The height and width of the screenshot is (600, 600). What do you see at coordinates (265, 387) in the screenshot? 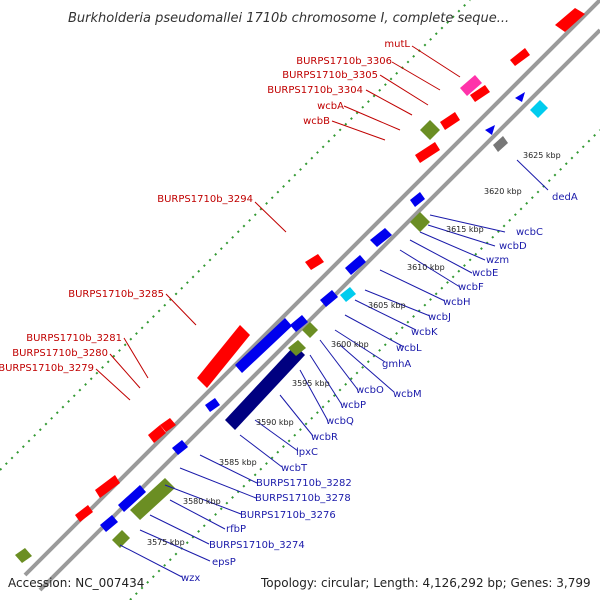
I see `gene-highlight` at bounding box center [265, 387].